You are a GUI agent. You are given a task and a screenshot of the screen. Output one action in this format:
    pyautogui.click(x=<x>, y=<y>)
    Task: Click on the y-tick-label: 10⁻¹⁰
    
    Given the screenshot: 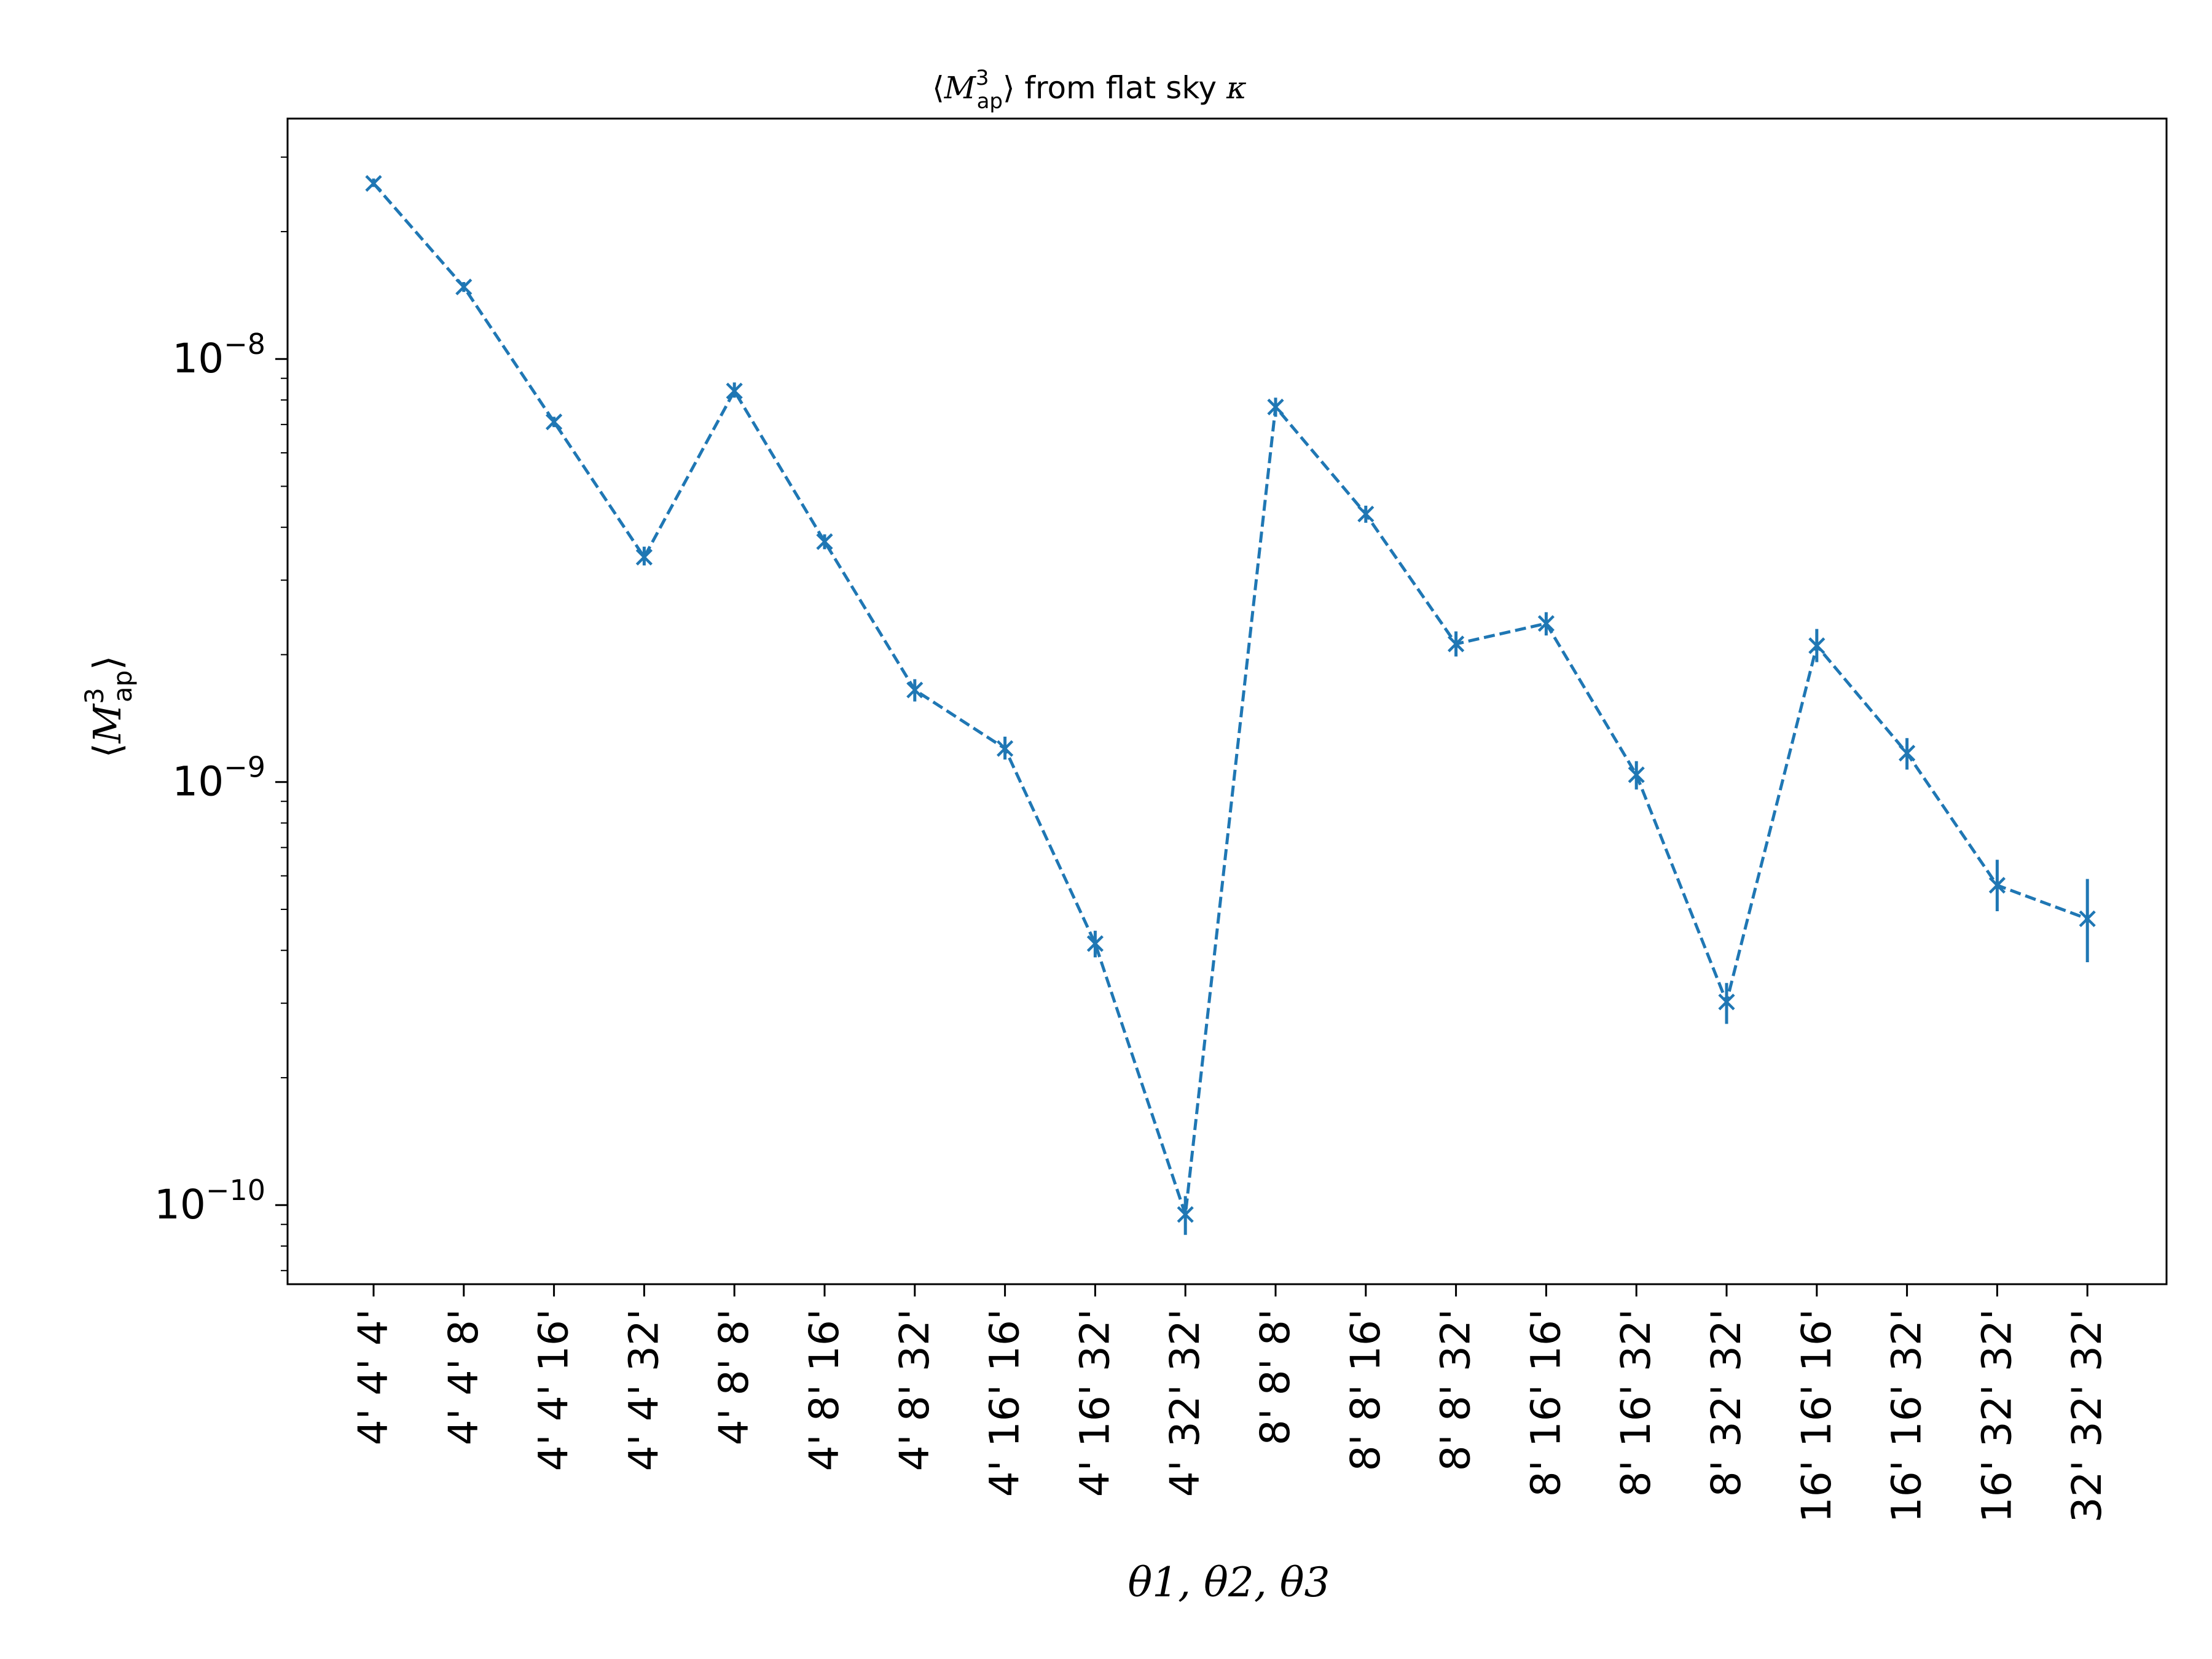 What is the action you would take?
    pyautogui.click(x=209, y=1201)
    